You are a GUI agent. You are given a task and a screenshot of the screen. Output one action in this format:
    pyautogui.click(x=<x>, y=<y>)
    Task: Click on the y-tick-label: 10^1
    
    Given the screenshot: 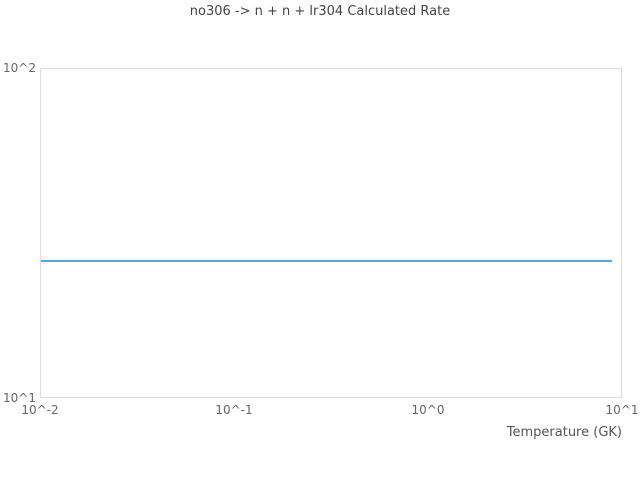 What is the action you would take?
    pyautogui.click(x=19, y=398)
    